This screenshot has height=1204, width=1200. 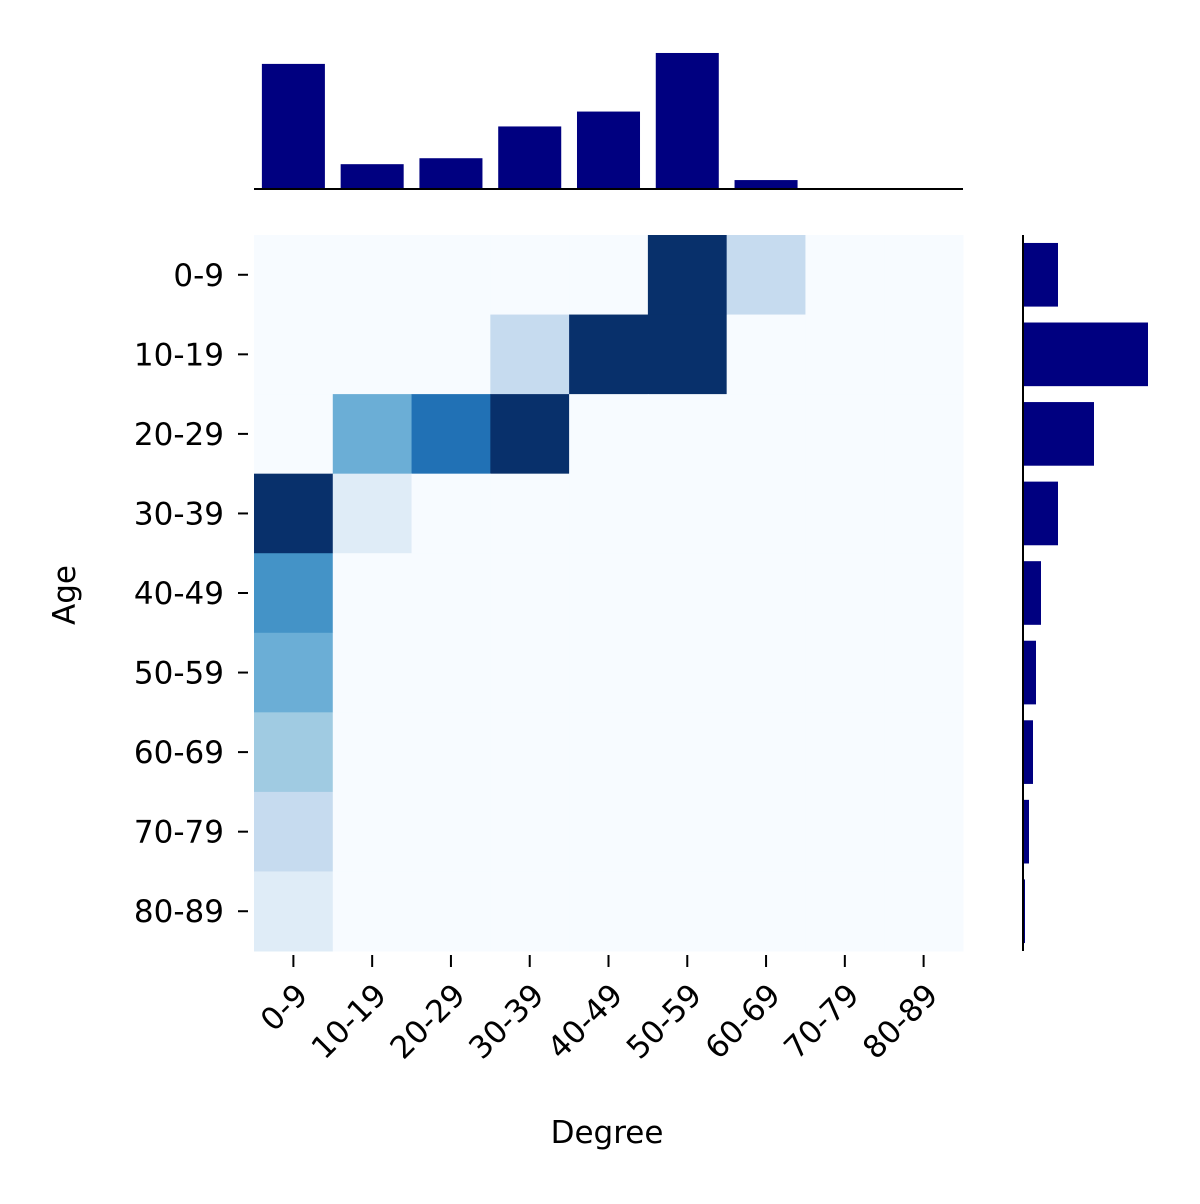 What do you see at coordinates (65, 595) in the screenshot?
I see `y-axis-label: Age` at bounding box center [65, 595].